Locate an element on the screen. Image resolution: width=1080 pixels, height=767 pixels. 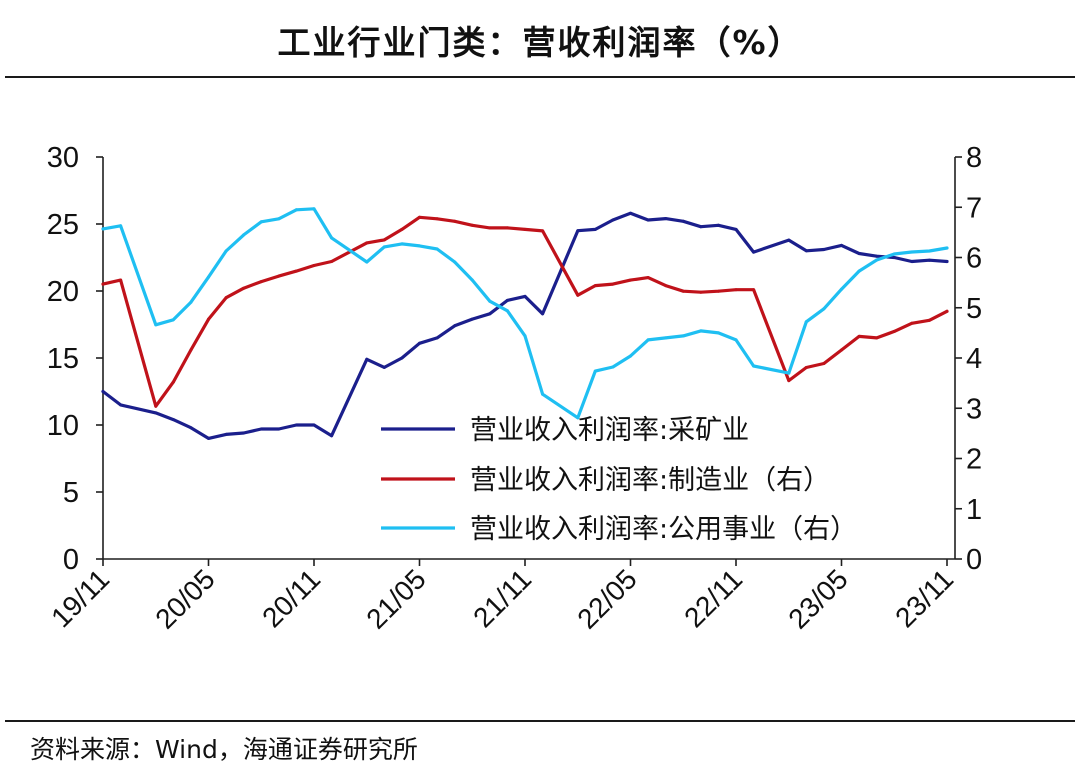
x-tick-label: 21/11 is located at coordinates (502, 598).